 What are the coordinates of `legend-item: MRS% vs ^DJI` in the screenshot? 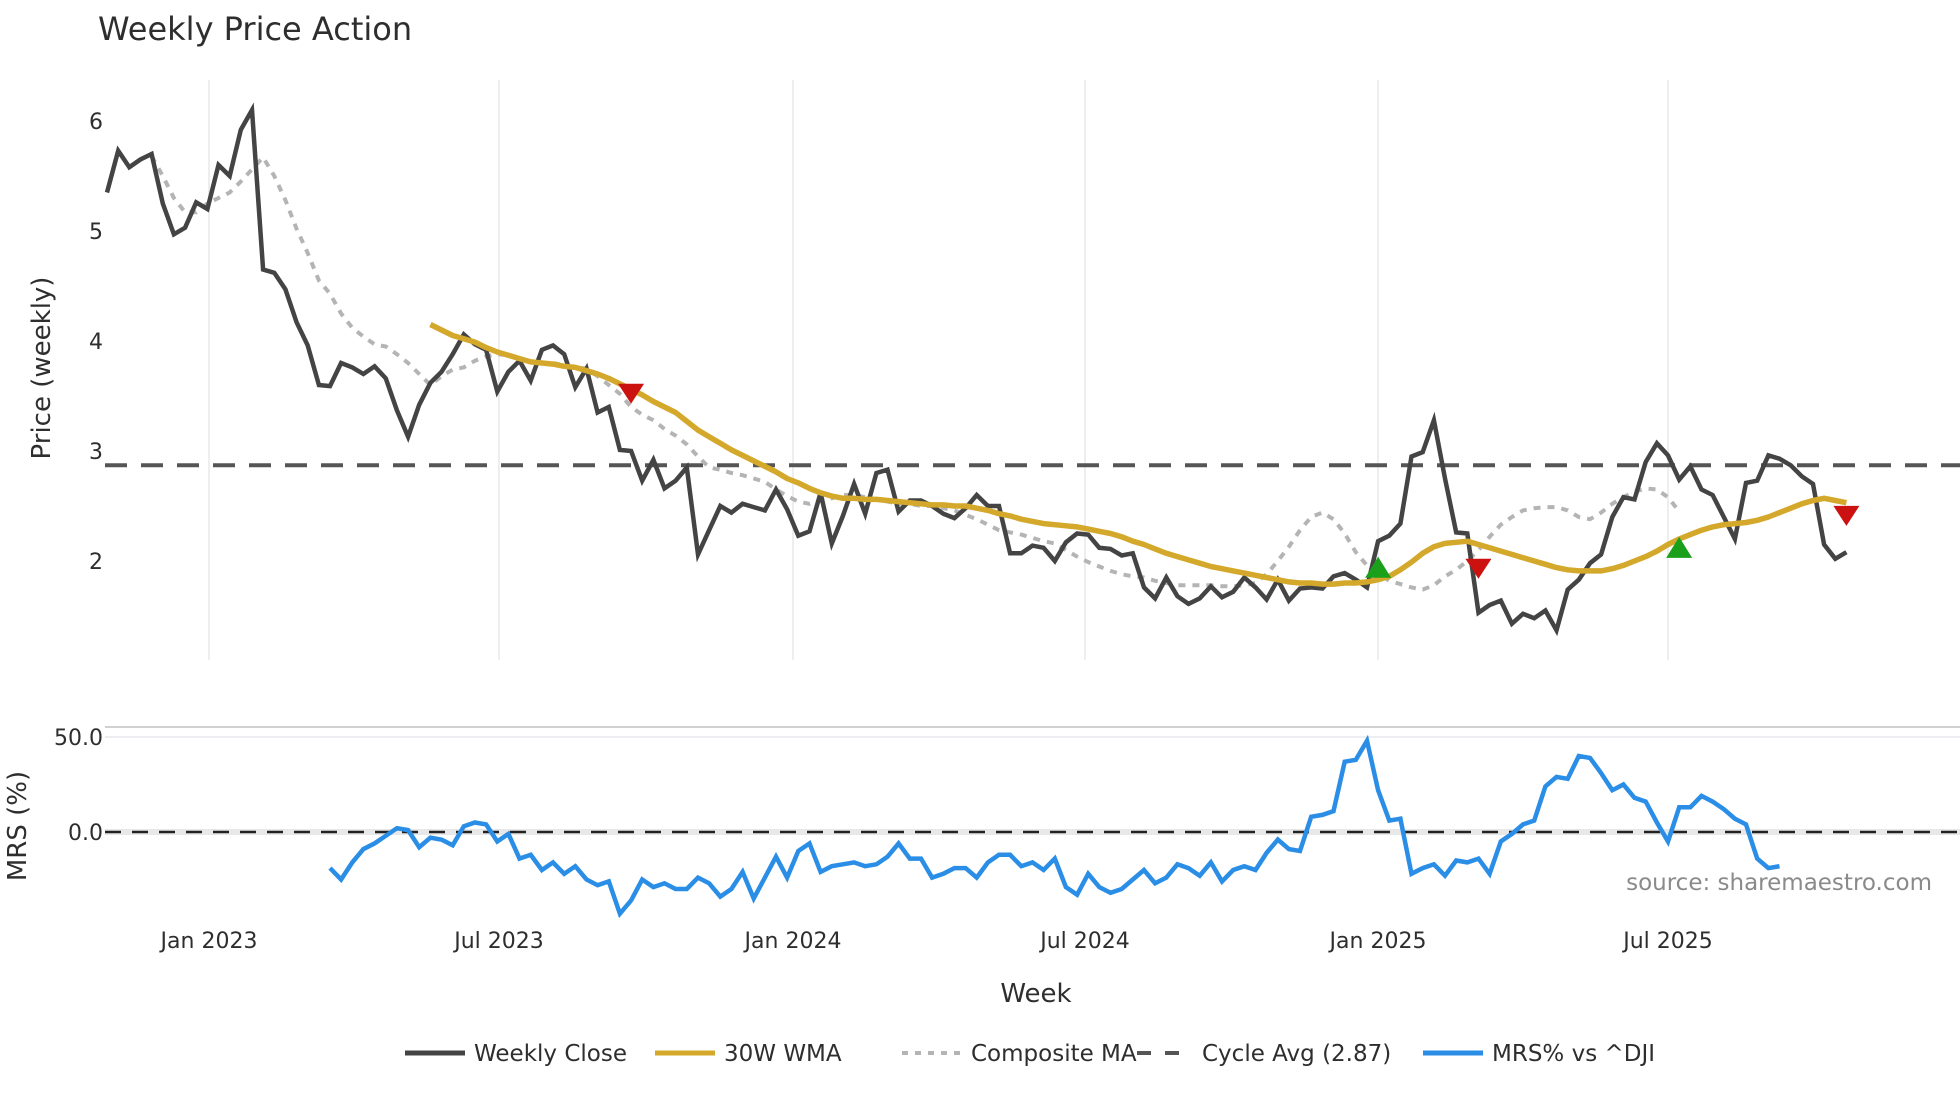 It's located at (1539, 1054).